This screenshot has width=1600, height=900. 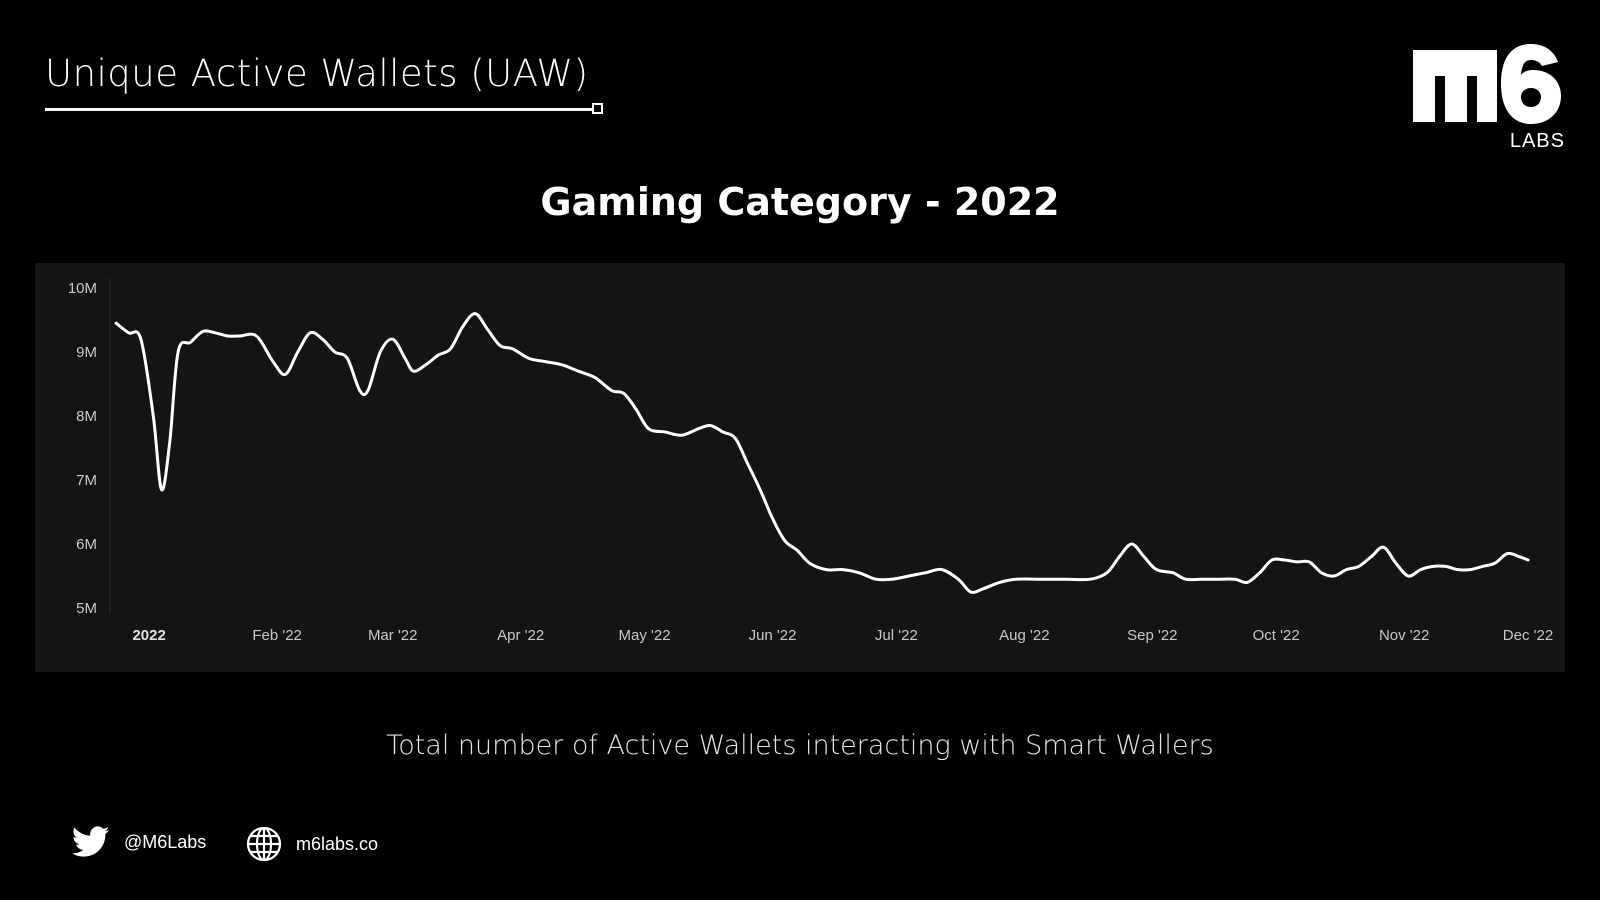 I want to click on x-tick-label: Dec '22, so click(x=1528, y=635).